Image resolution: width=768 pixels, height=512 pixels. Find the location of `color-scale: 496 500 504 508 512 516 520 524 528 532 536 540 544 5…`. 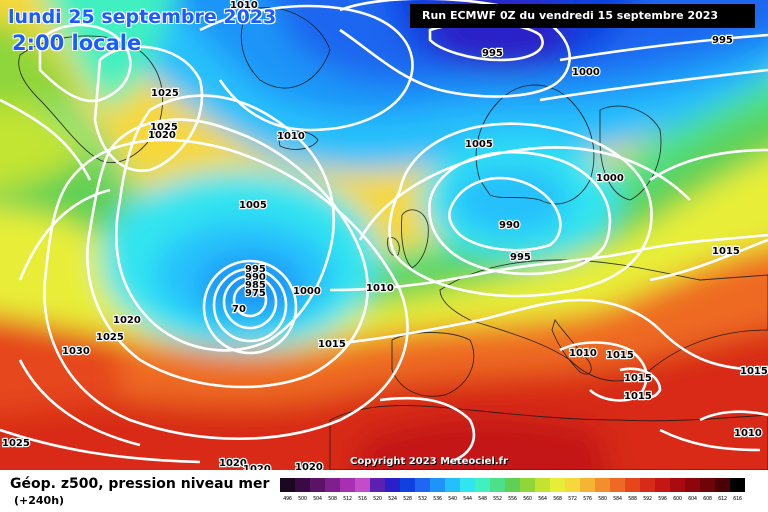

color-scale: 496 500 504 508 512 516 520 524 528 532 536 540 544 5… is located at coordinates (512, 492).